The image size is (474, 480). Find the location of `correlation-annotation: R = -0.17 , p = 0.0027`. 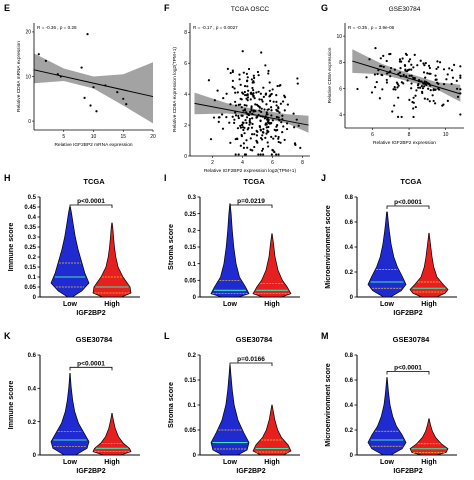

correlation-annotation: R = -0.17 , p = 0.0027 is located at coordinates (215, 27).